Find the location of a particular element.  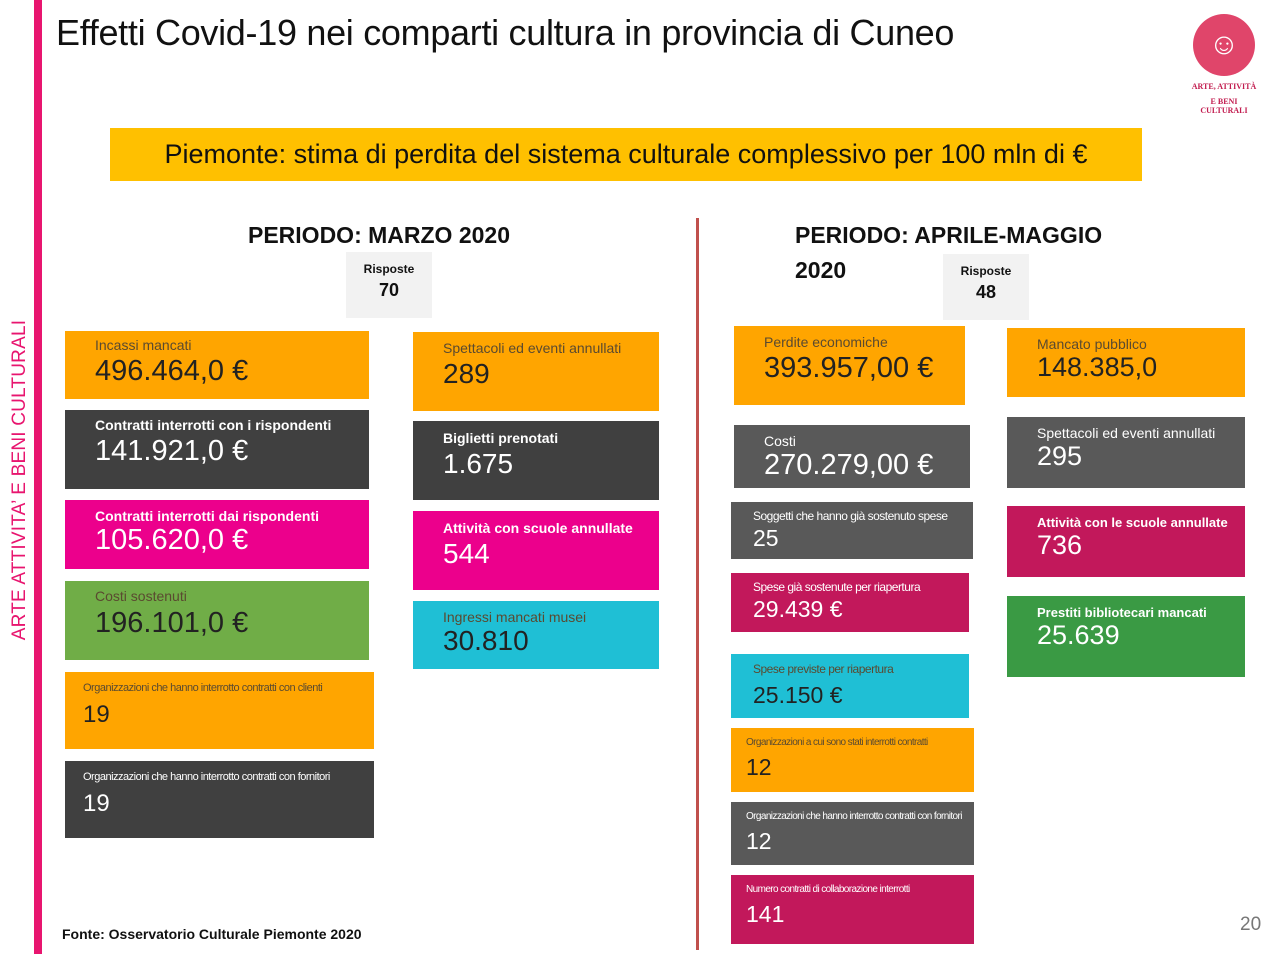

kpi-box: Perdite economiche 393.957,00 € is located at coordinates (849, 365).